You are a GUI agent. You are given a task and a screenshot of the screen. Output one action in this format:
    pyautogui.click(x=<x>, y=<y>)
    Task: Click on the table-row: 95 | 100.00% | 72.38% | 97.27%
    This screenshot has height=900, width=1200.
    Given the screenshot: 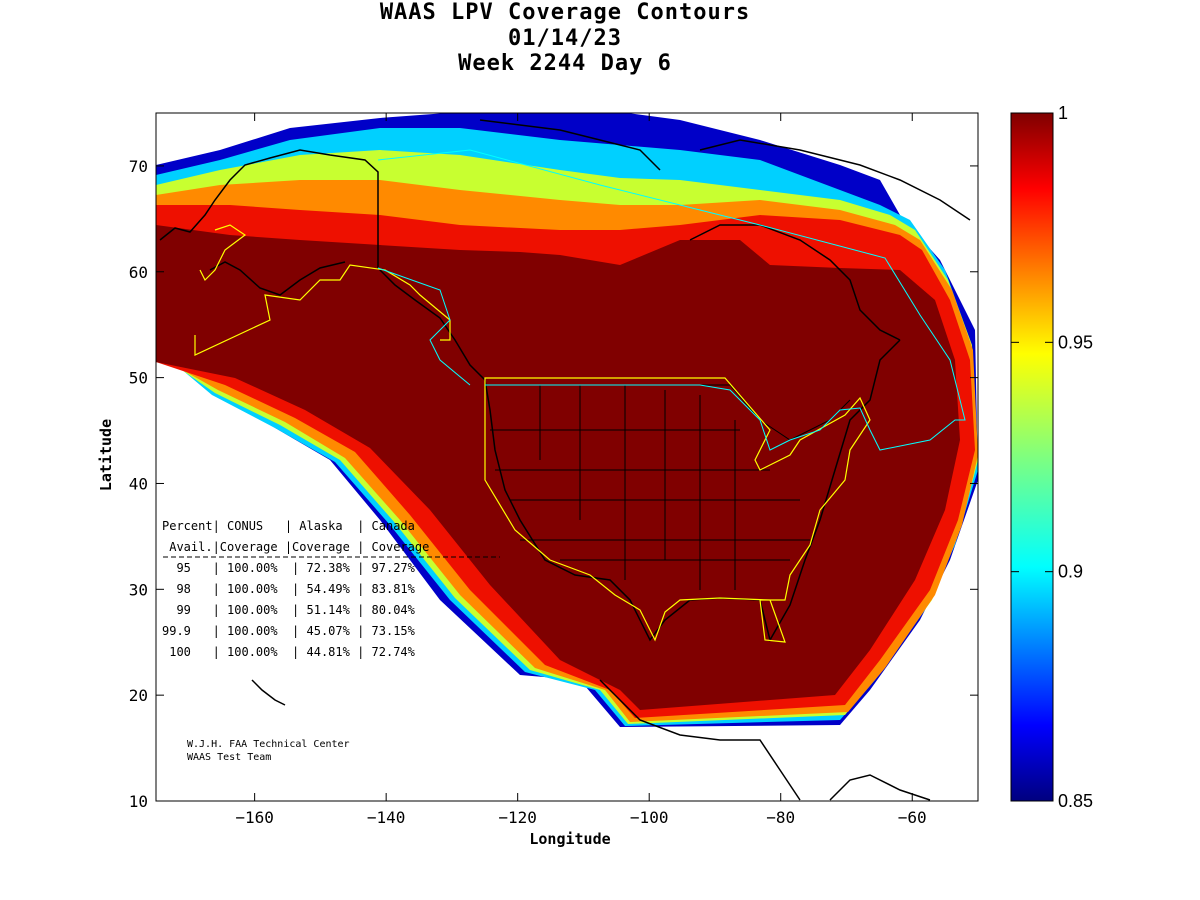 What is the action you would take?
    pyautogui.click(x=289, y=568)
    